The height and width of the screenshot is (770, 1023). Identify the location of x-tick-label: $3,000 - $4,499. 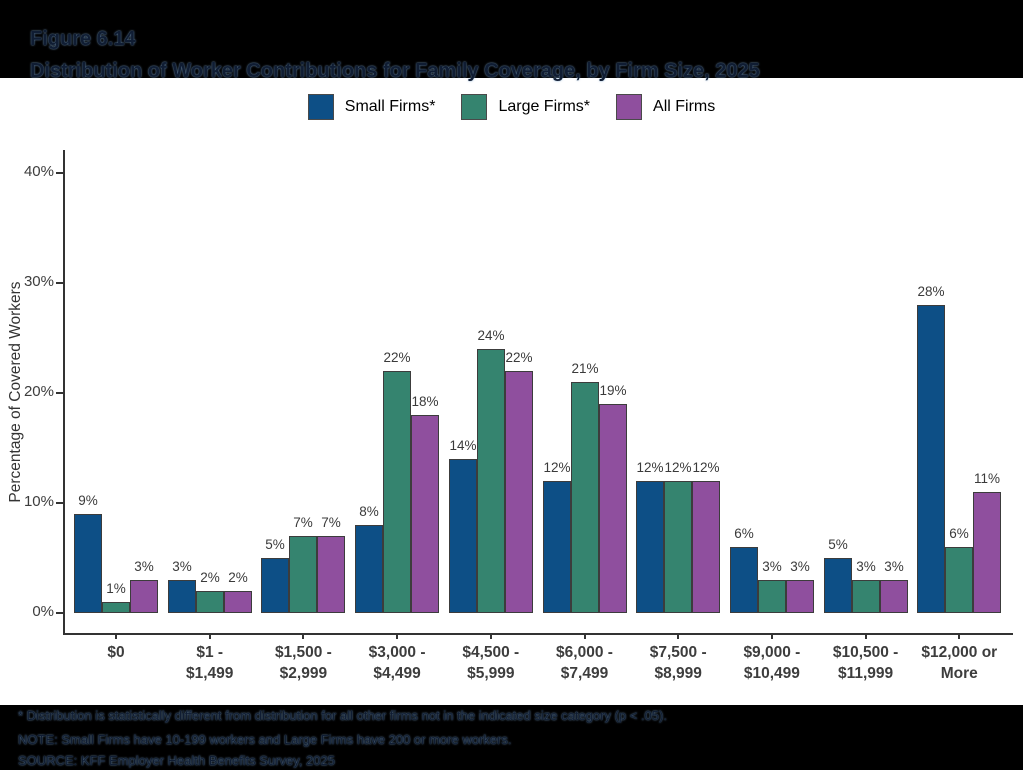
(397, 663).